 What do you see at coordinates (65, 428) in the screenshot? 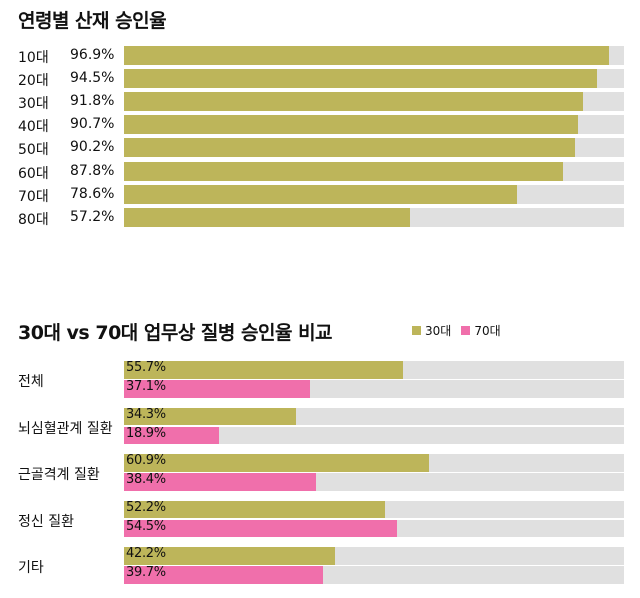
I see `category-label: 뇌심혈관계 질환` at bounding box center [65, 428].